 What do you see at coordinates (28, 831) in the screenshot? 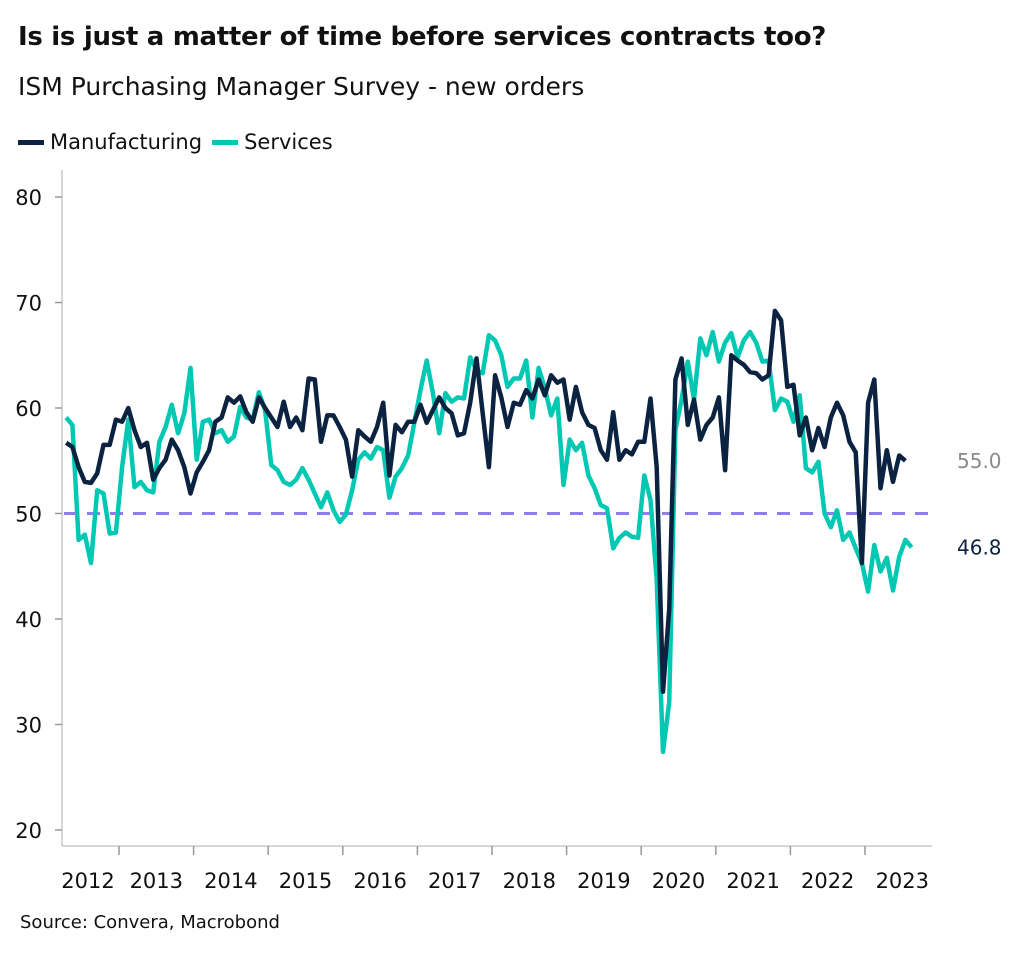
I see `y-tick-label: 20` at bounding box center [28, 831].